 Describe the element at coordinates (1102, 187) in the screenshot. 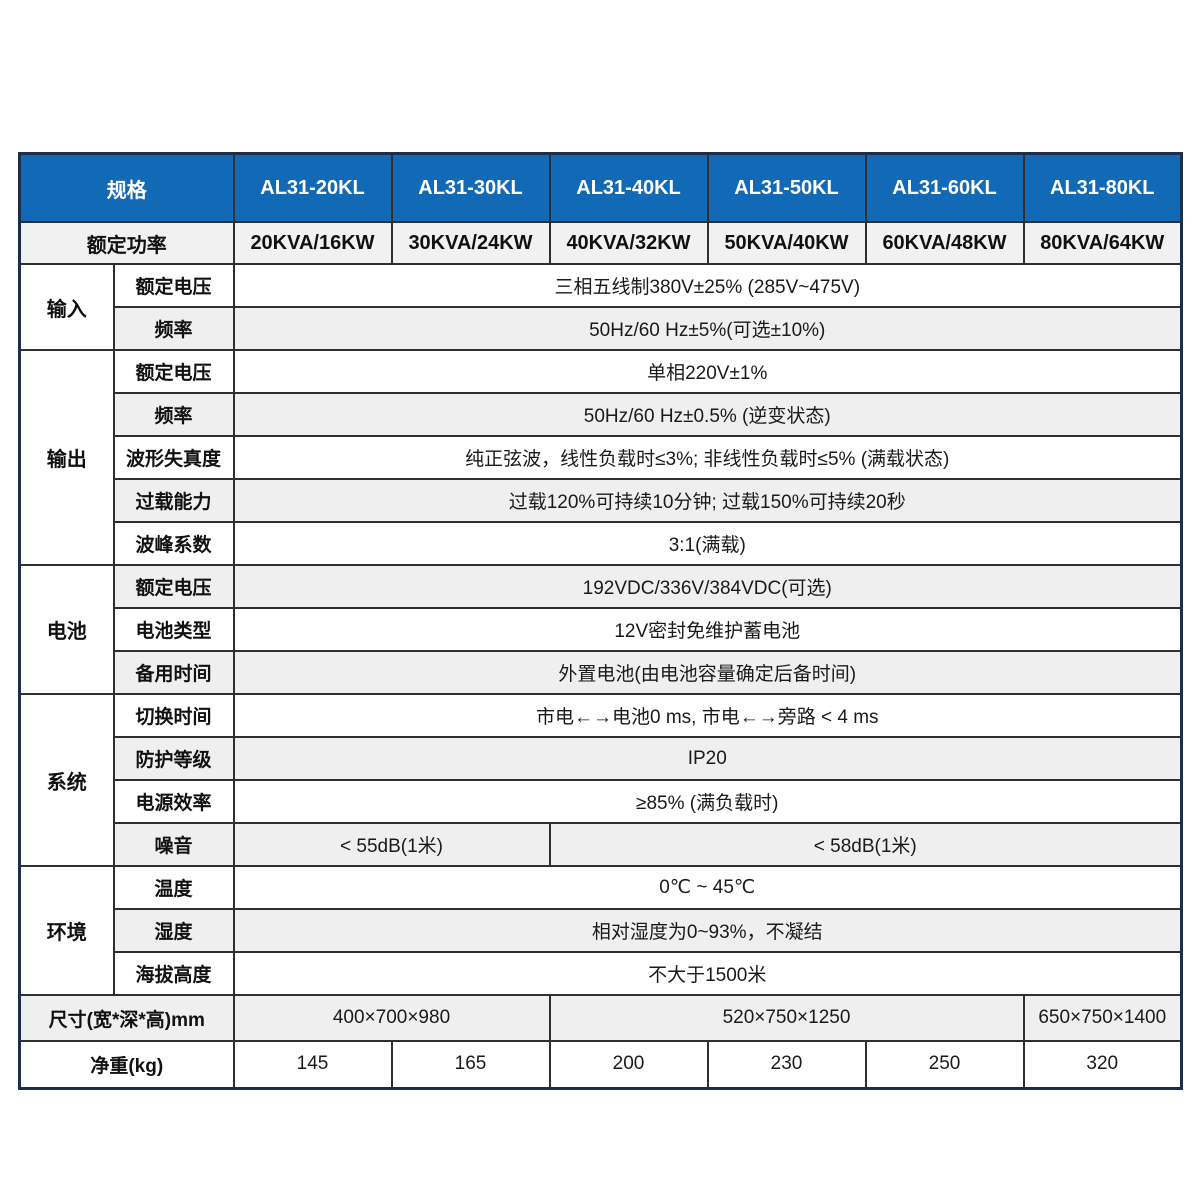

I see `model-header-al31-80kl: AL31-80KL` at that location.